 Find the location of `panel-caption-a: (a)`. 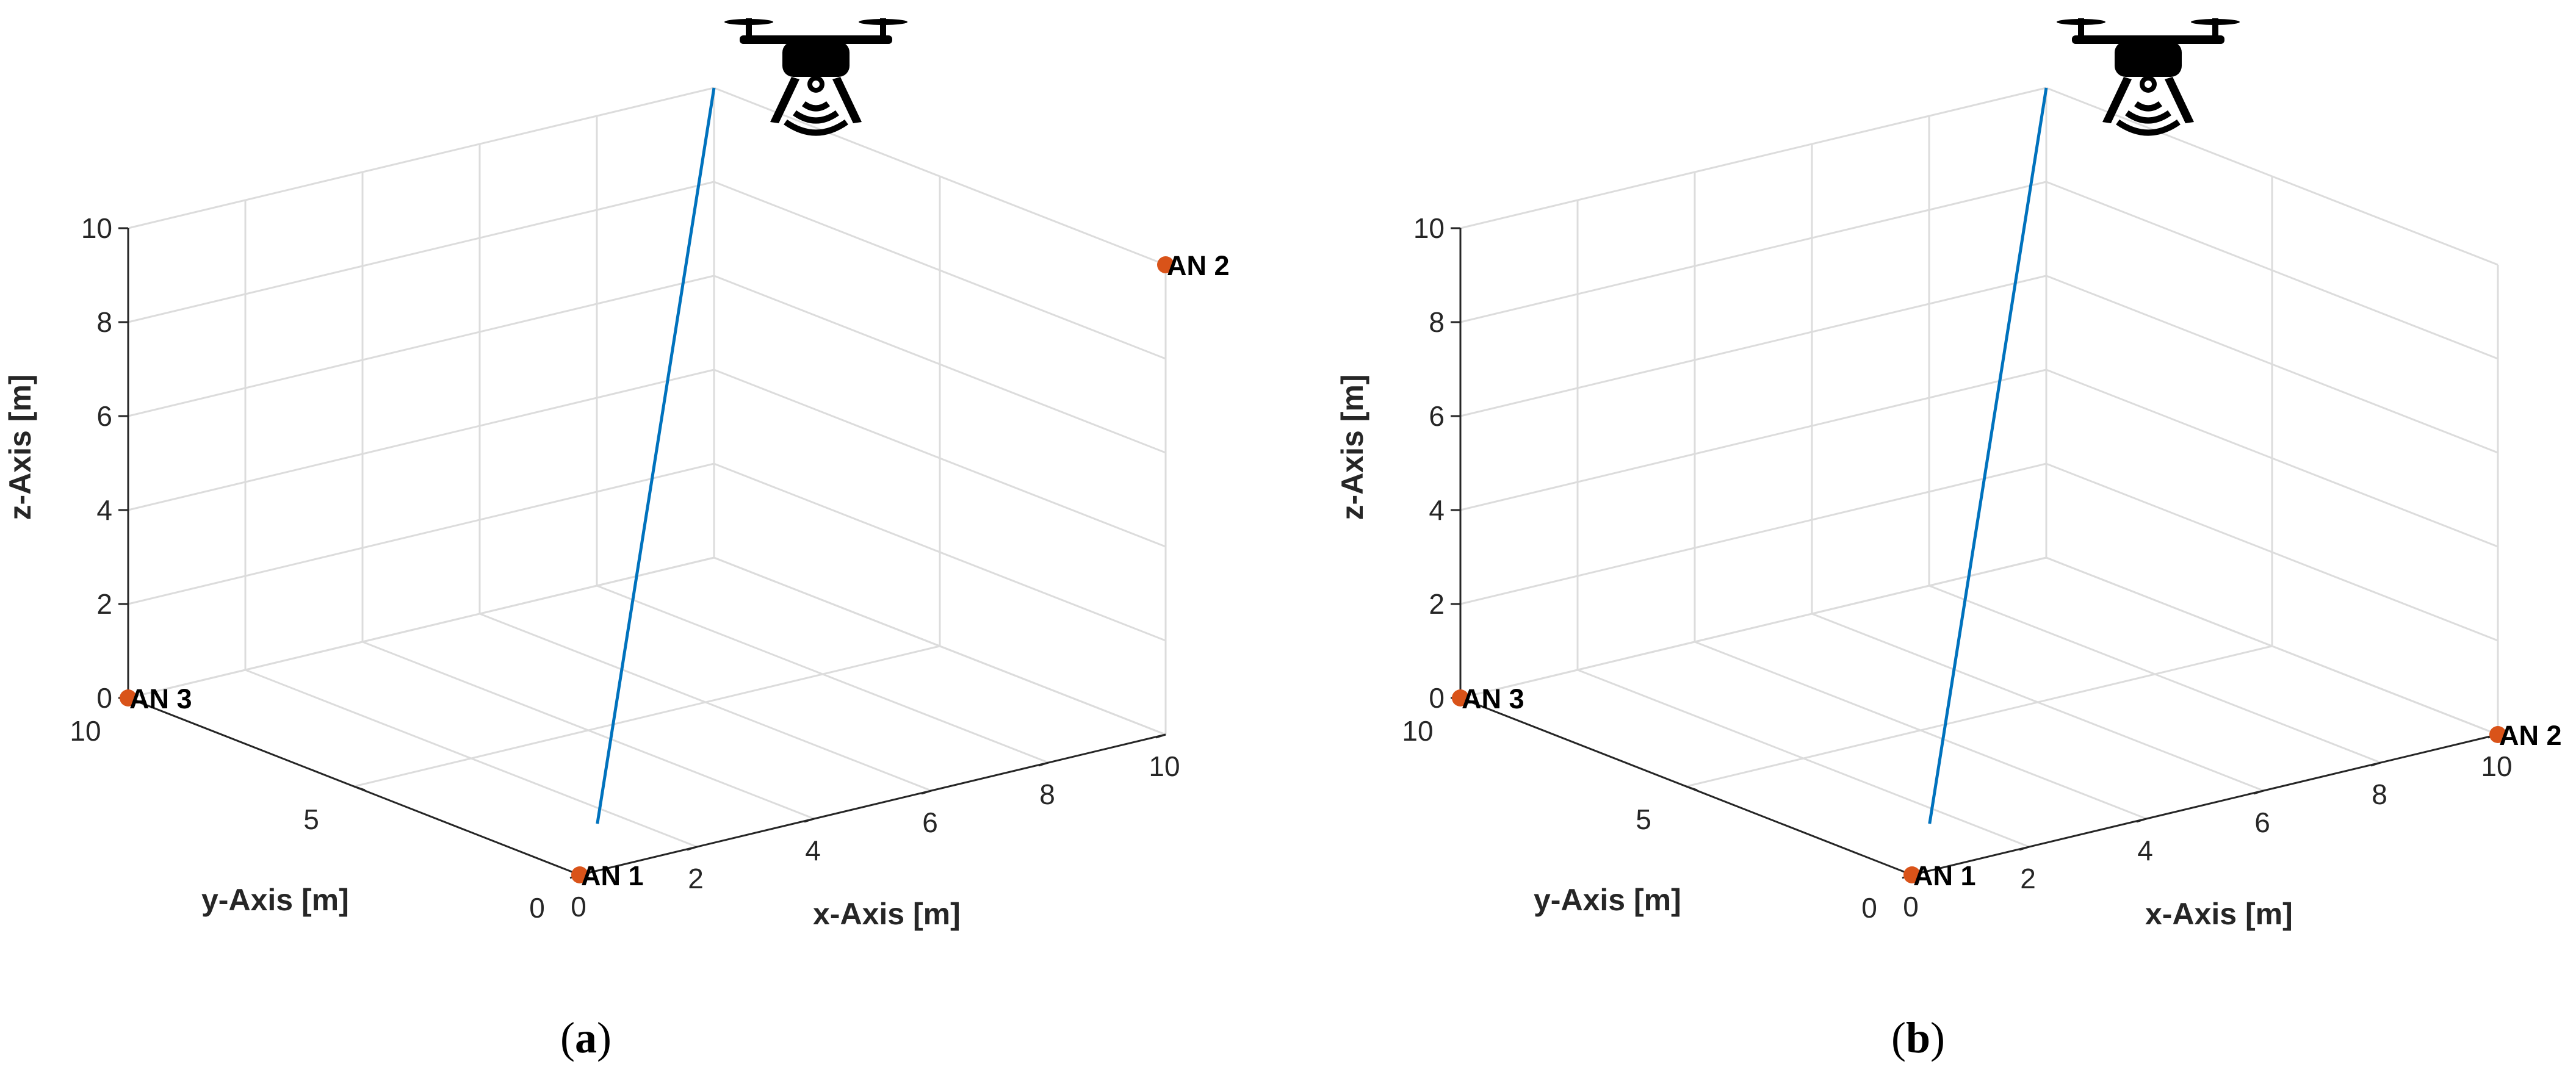

panel-caption-a: (a) is located at coordinates (586, 1037).